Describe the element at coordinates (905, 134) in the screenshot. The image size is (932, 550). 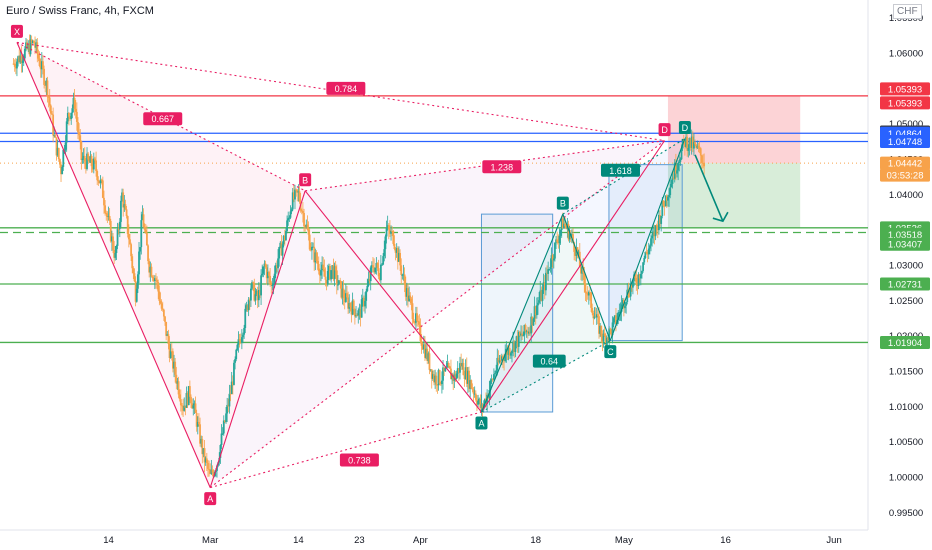
I see `price-tag-text: 1.04864` at that location.